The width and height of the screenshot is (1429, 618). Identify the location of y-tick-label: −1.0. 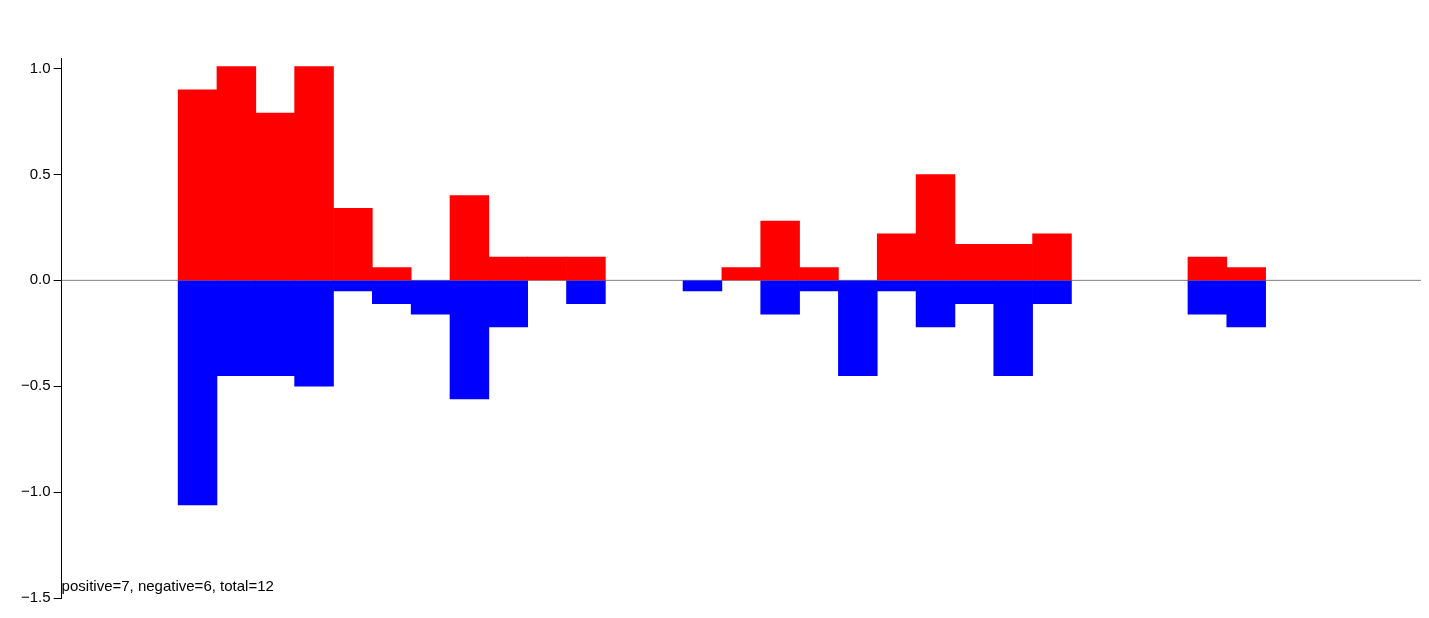
(35, 491).